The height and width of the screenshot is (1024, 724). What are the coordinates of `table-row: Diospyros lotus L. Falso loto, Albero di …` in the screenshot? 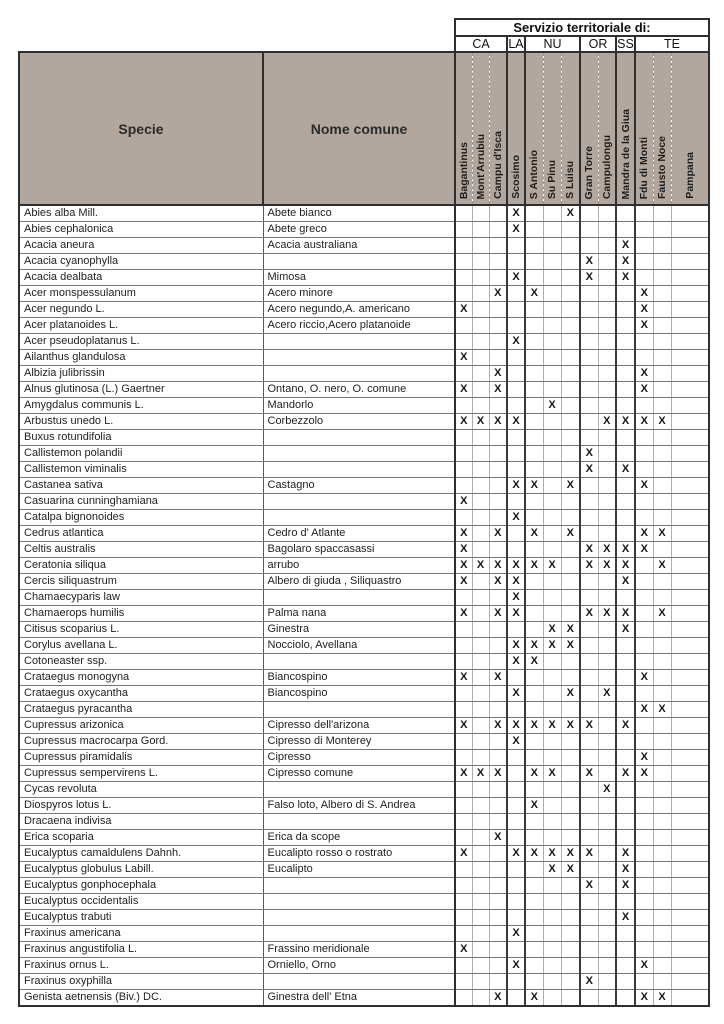 It's located at (364, 805).